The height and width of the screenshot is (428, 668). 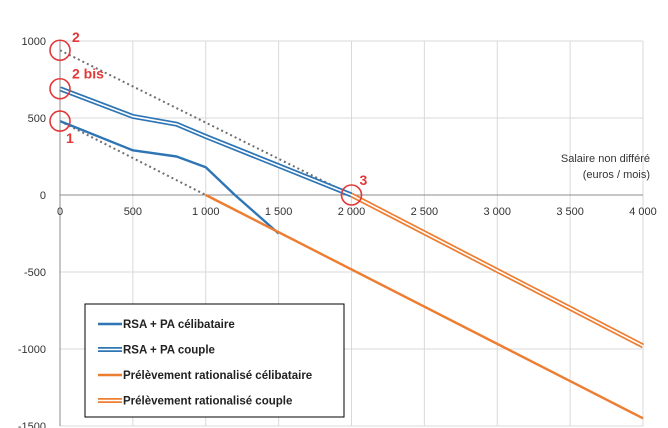 What do you see at coordinates (352, 212) in the screenshot?
I see `x-tick-label: 2 000` at bounding box center [352, 212].